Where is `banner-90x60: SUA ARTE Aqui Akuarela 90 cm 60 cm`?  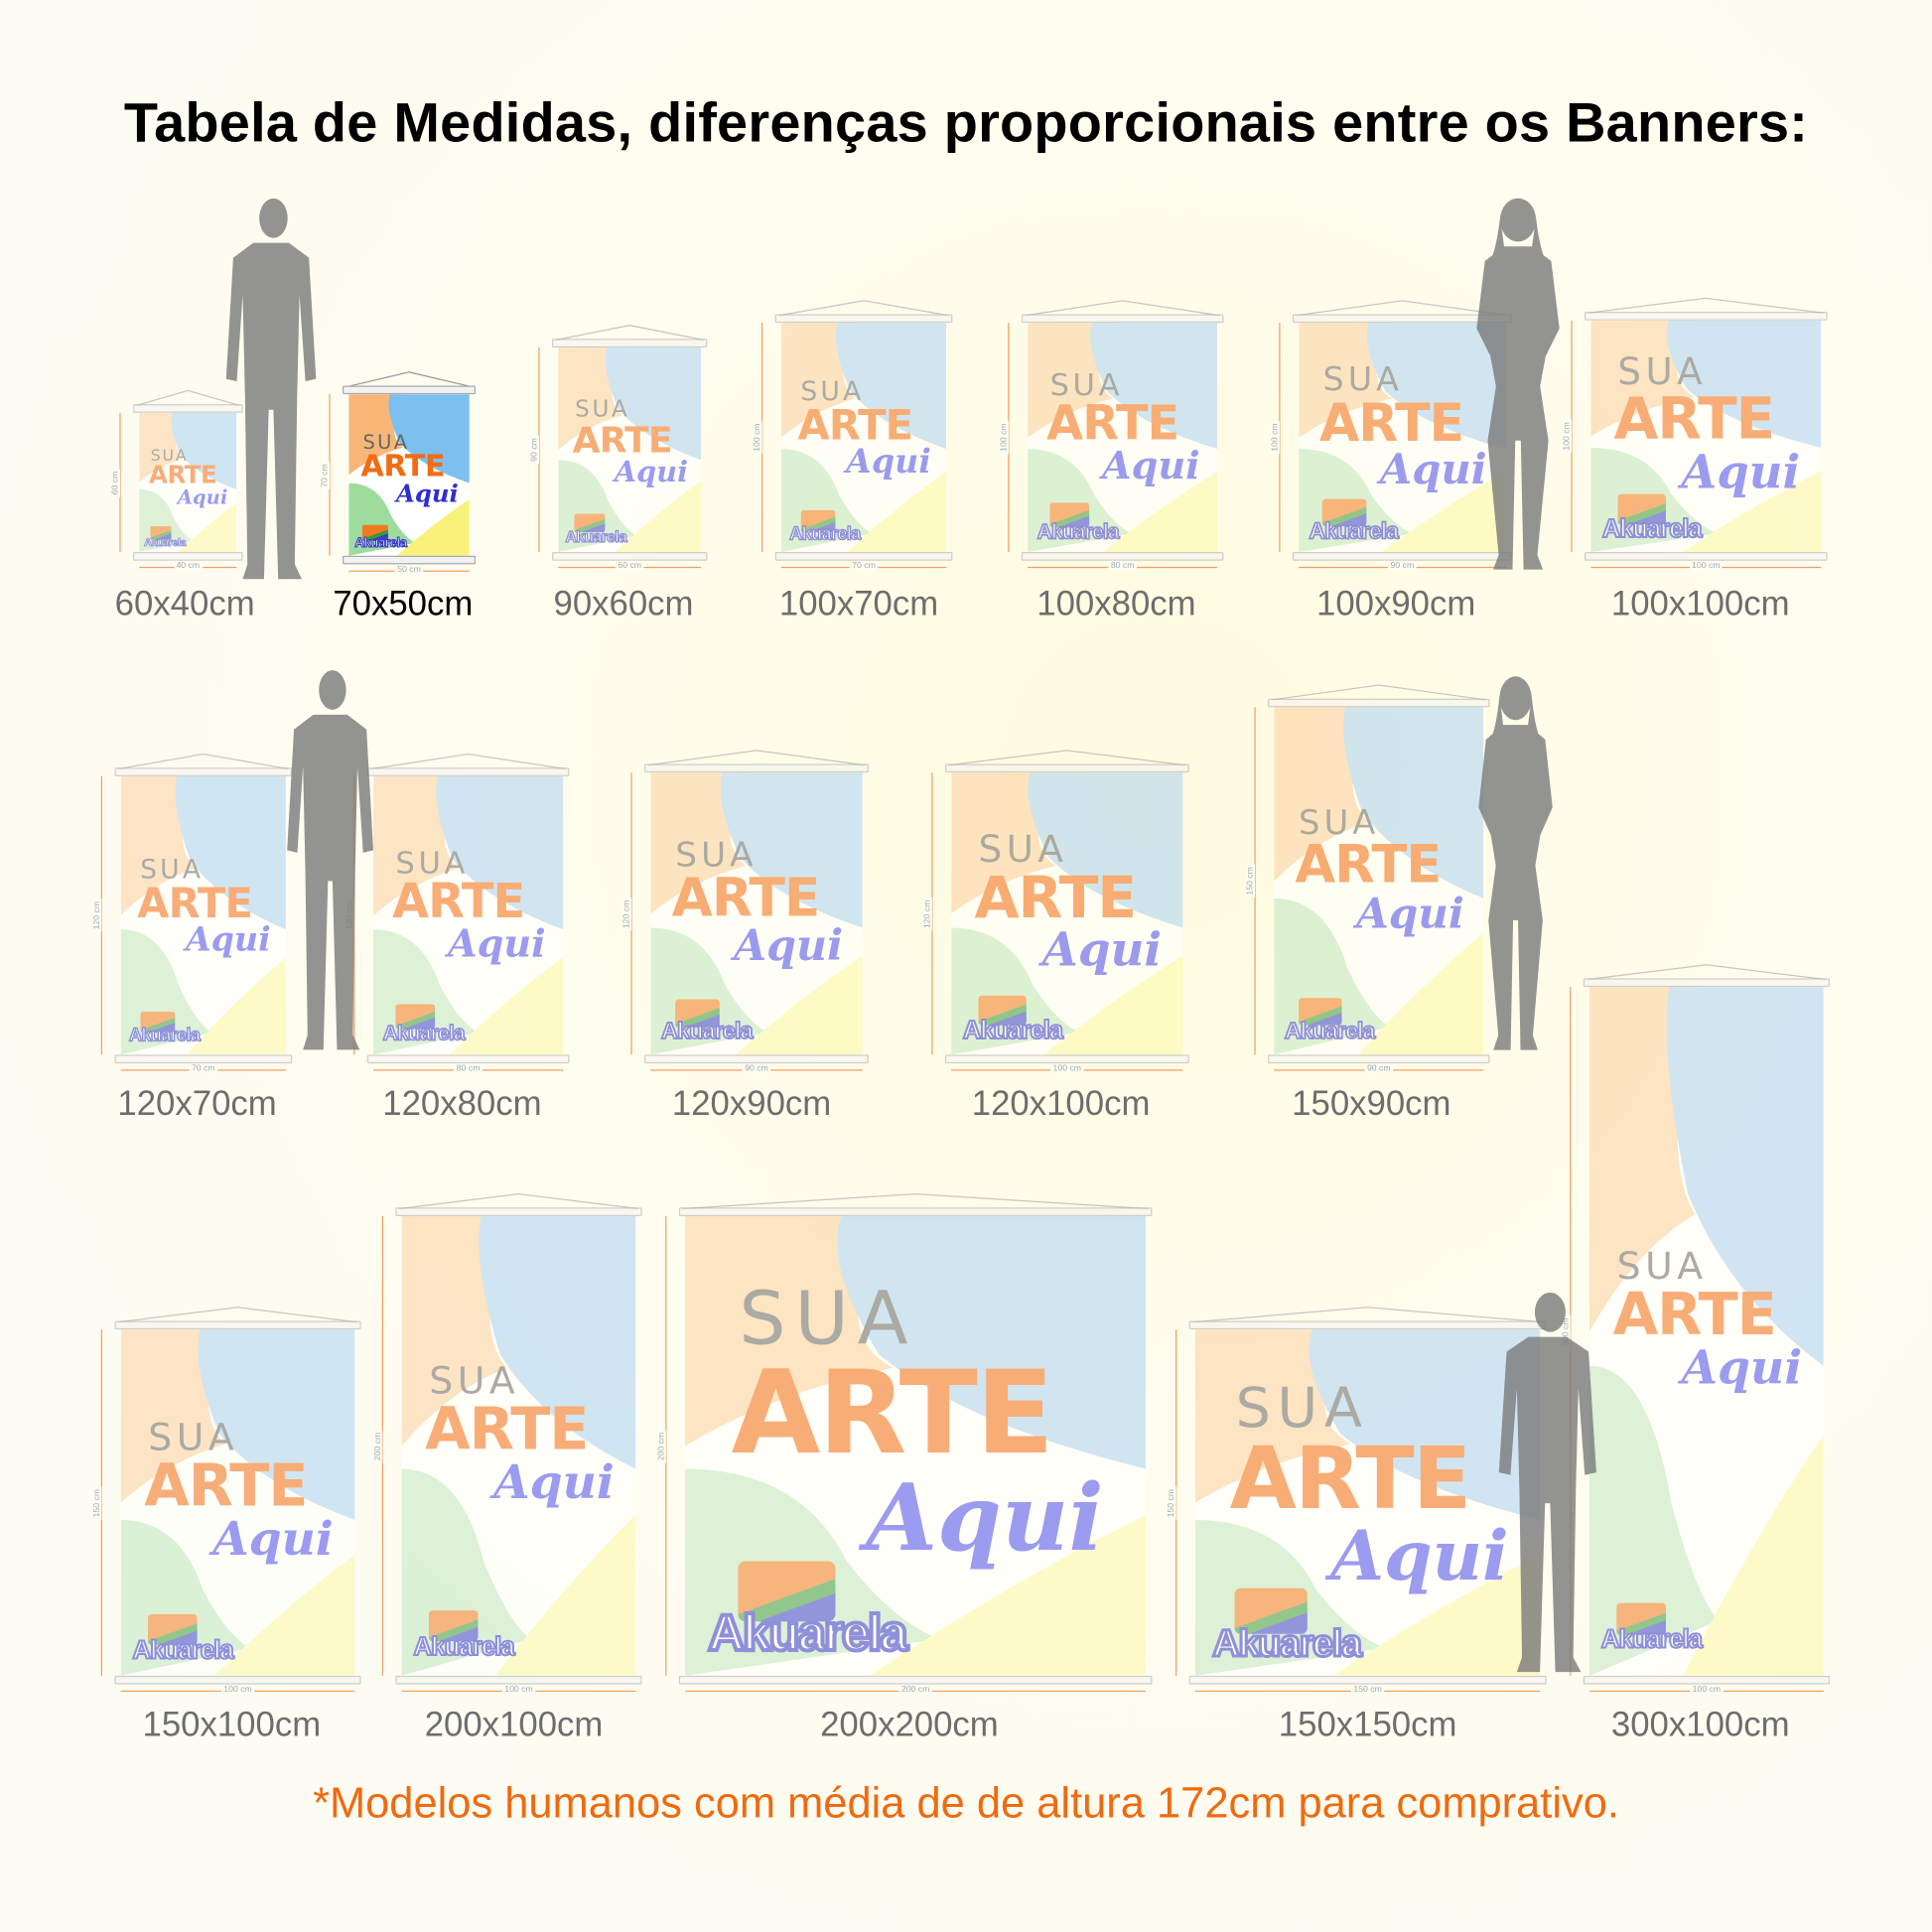 banner-90x60: SUA ARTE Aqui Akuarela 90 cm 60 cm is located at coordinates (619, 448).